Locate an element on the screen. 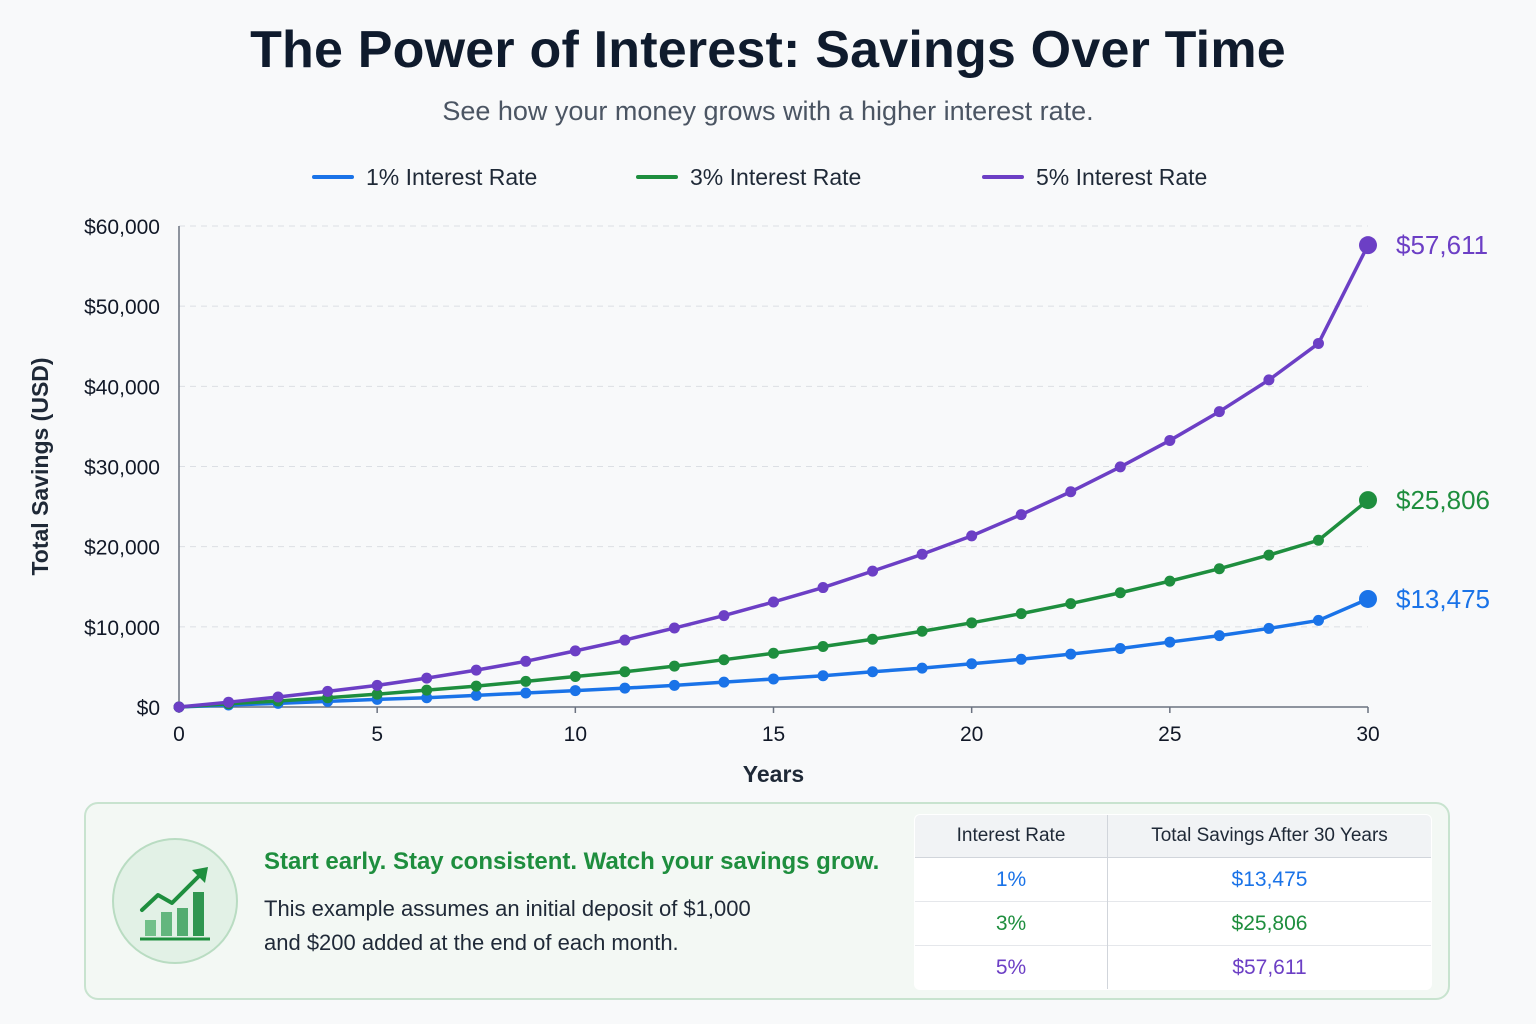 This screenshot has width=1536, height=1024. table-cell-total: $25,806 is located at coordinates (1269, 923).